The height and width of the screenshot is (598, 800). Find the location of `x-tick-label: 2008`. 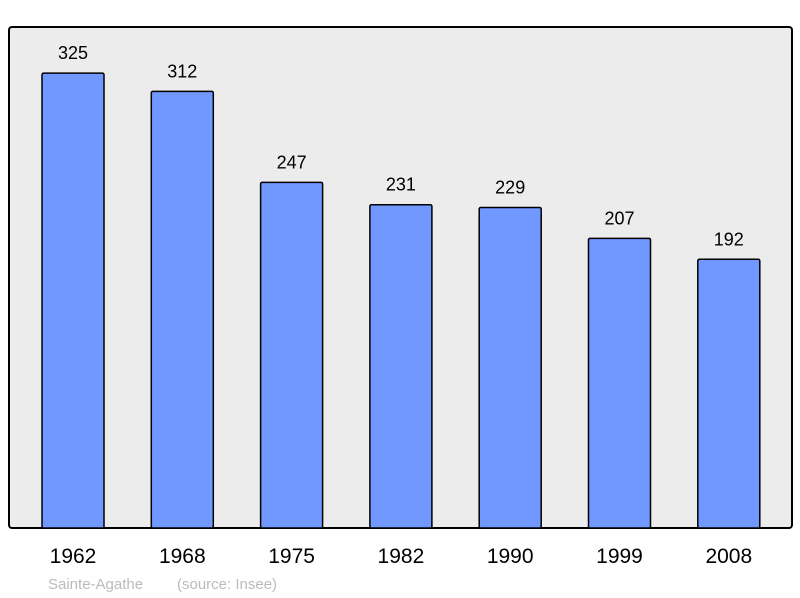

x-tick-label: 2008 is located at coordinates (728, 556).